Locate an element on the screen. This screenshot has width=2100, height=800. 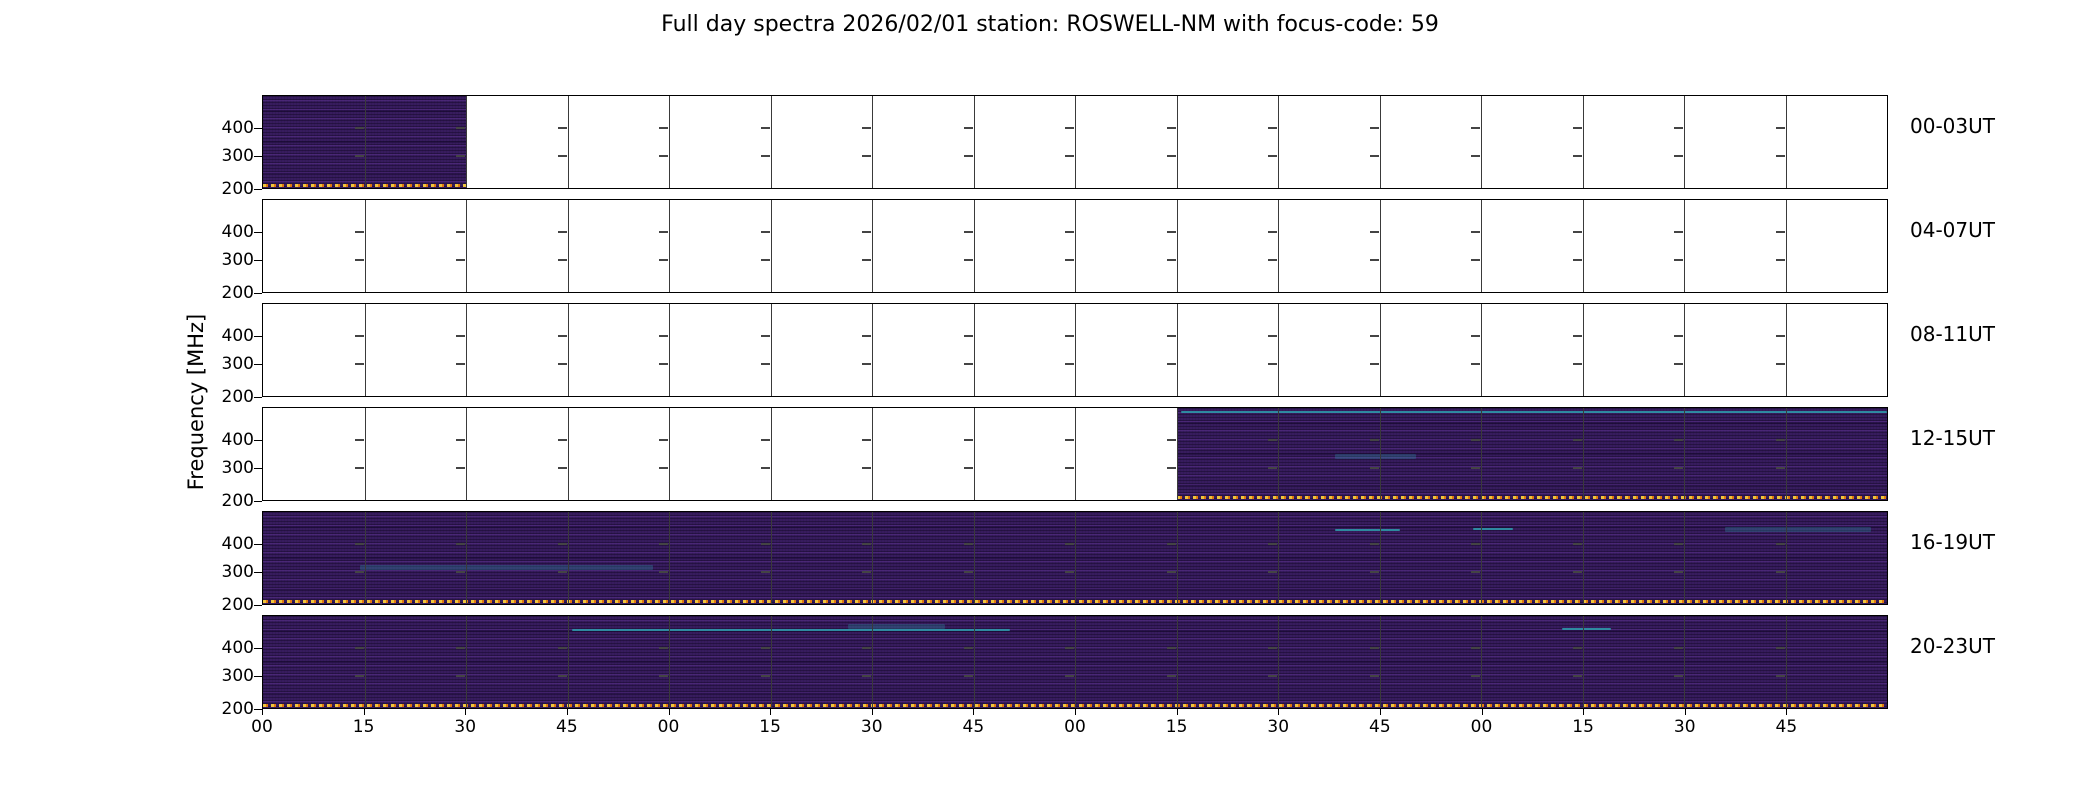
spectra-row-panel-08-11UT is located at coordinates (1075, 350).